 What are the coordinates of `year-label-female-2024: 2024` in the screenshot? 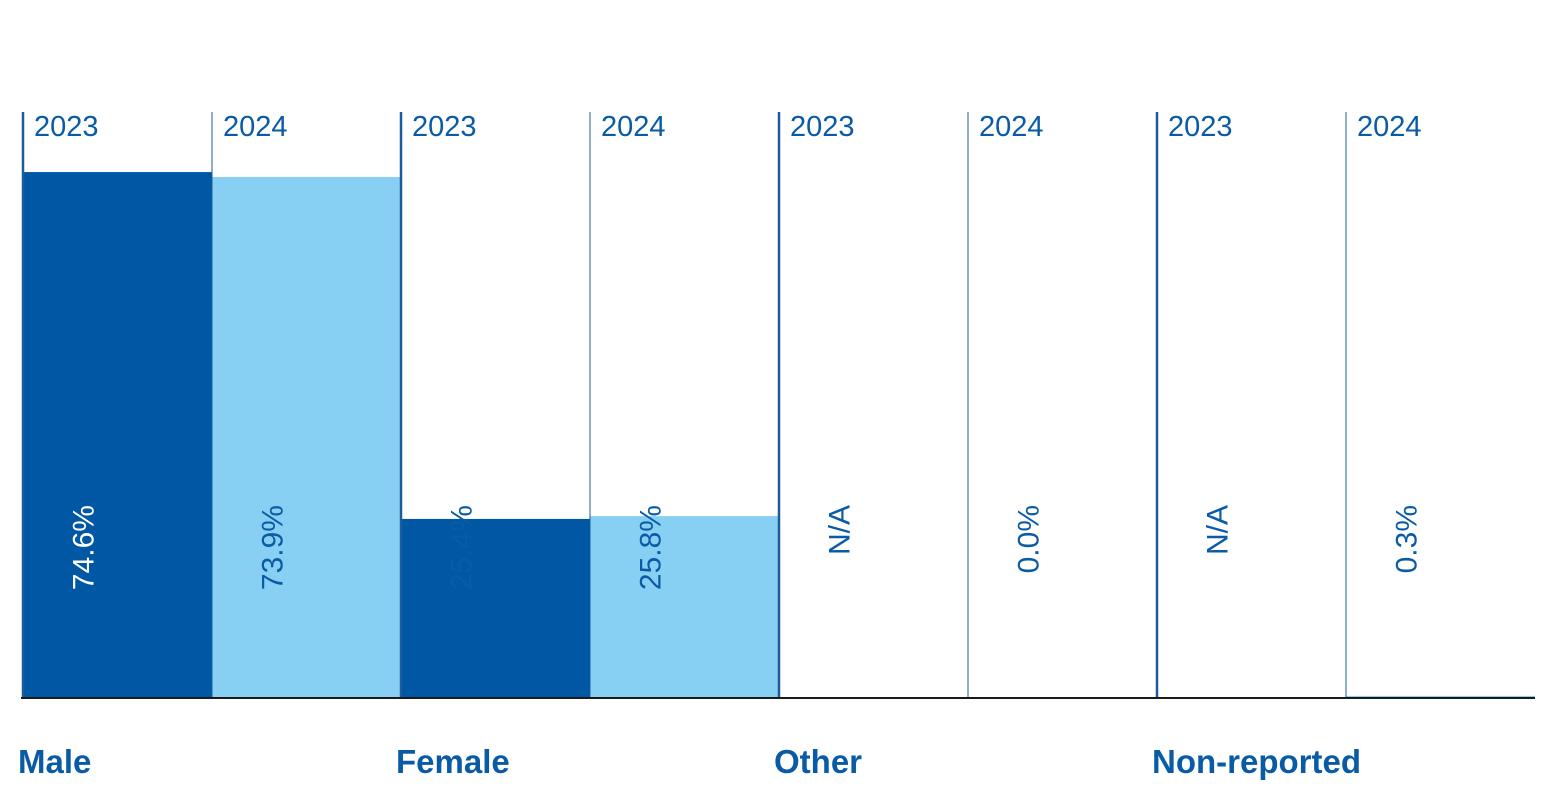 It's located at (633, 127).